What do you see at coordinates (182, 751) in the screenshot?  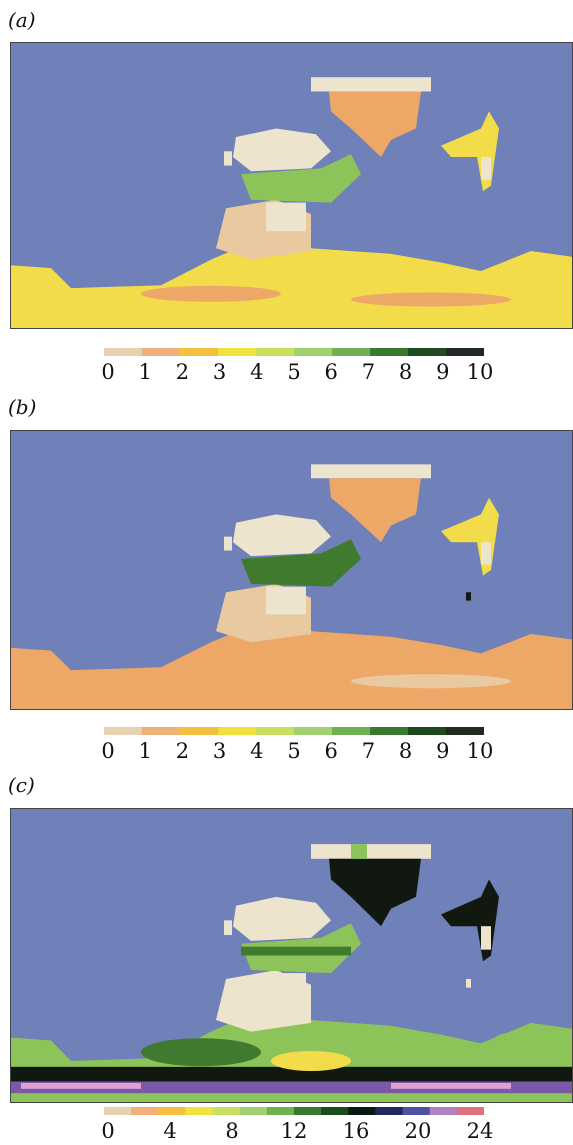 I see `colorbar-tick-label: 2` at bounding box center [182, 751].